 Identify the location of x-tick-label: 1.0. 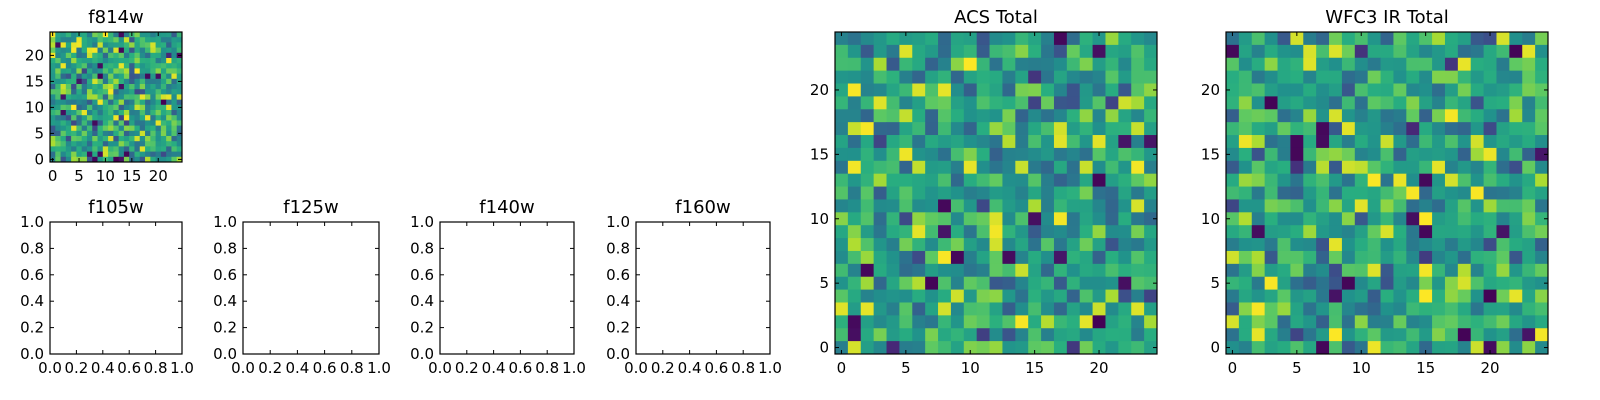
(379, 368).